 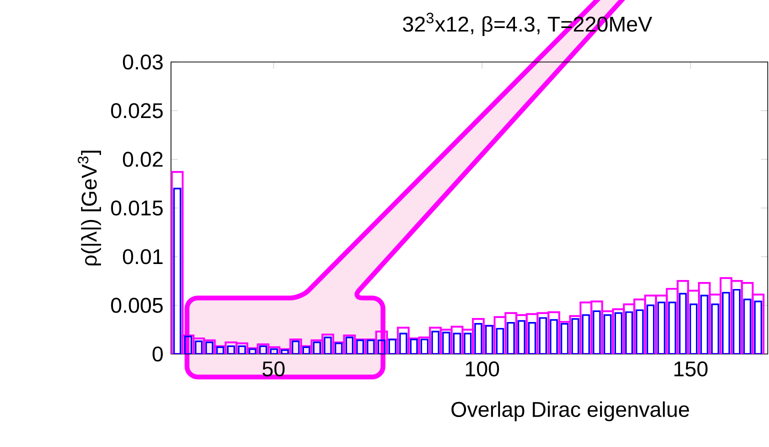 I want to click on y-tick-label: 0, so click(x=157, y=354).